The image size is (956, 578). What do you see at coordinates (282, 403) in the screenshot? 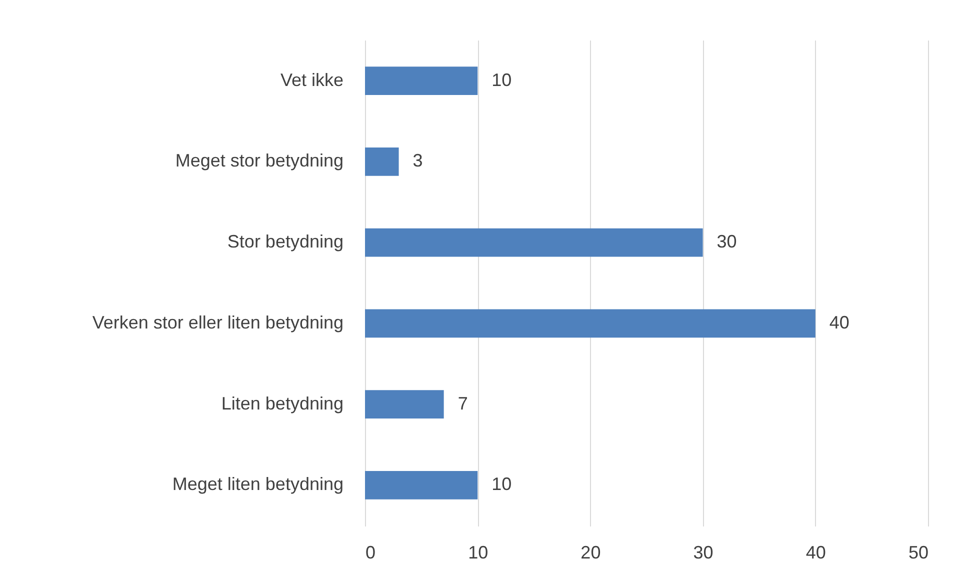
I see `y-tick-label: Liten betydning` at bounding box center [282, 403].